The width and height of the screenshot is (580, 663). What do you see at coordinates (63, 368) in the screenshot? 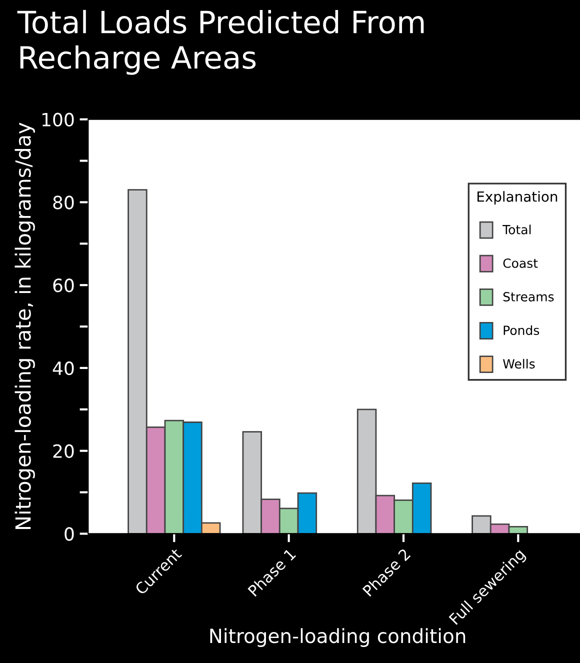
I see `y-tick-label: 40` at bounding box center [63, 368].